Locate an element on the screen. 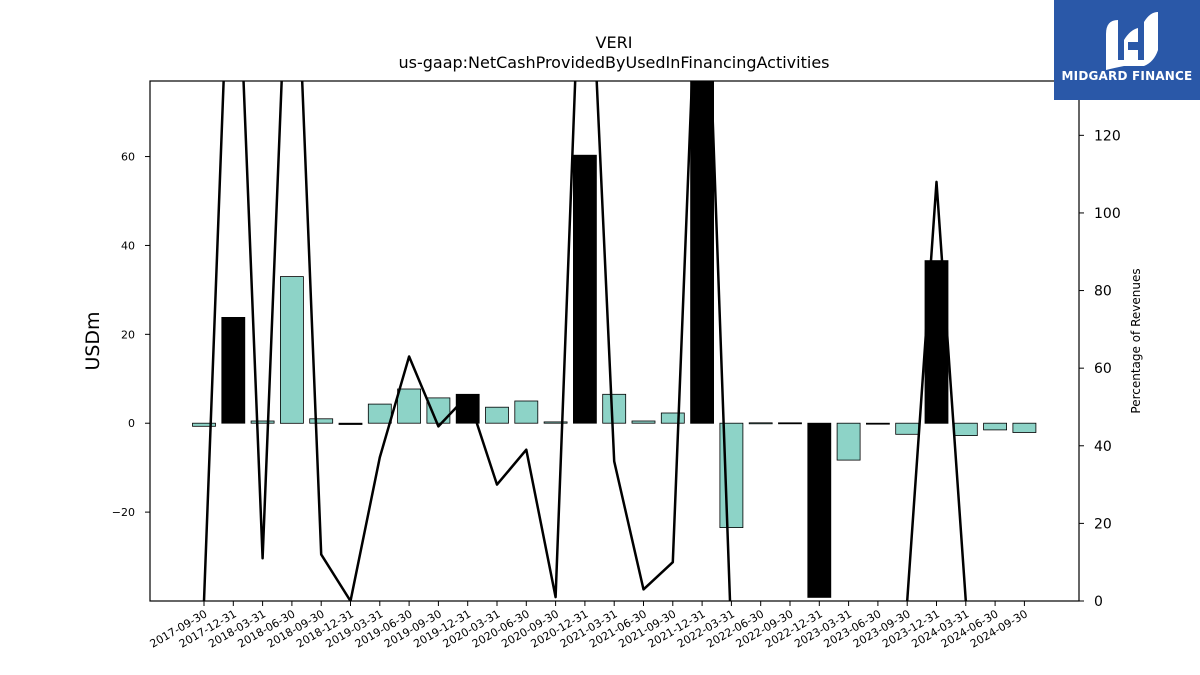 Image resolution: width=1200 pixels, height=675 pixels. y-left-tick-label: −20 is located at coordinates (123, 512).